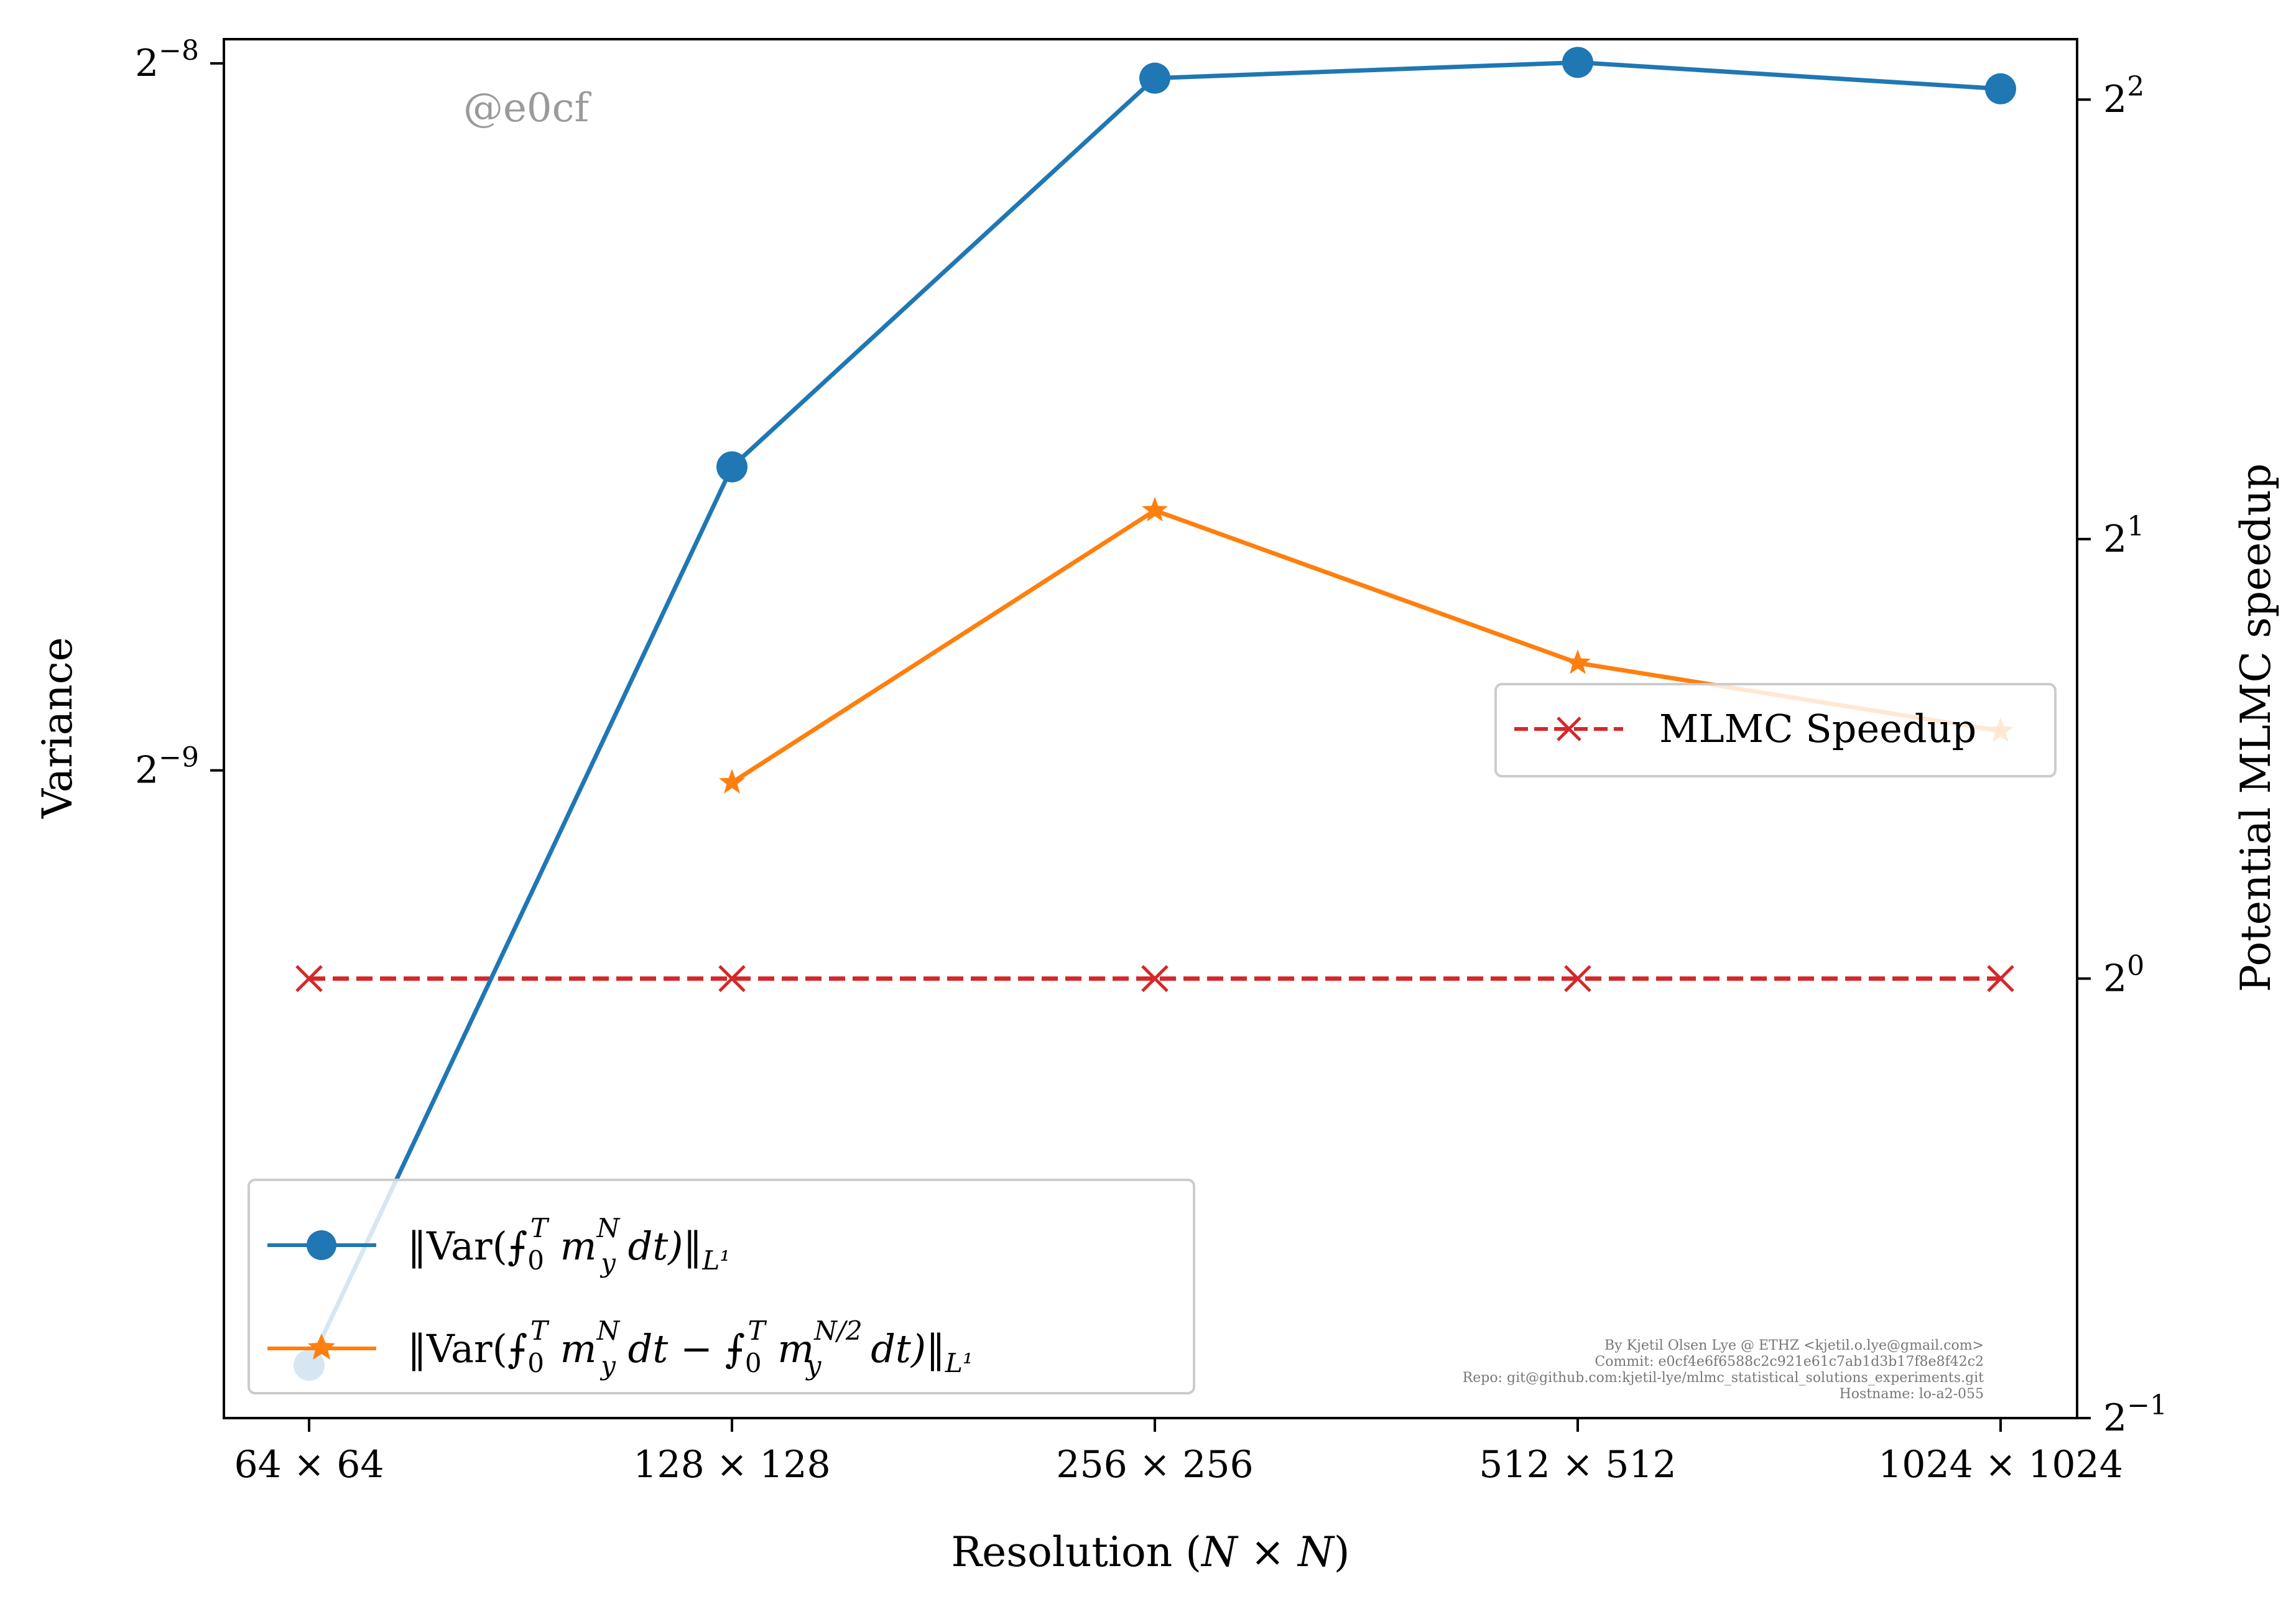 This screenshot has height=1614, width=2296. I want to click on legend-left-item-1: ‖Var(⨍0T mN y dt)‖L¹, so click(498, 1245).